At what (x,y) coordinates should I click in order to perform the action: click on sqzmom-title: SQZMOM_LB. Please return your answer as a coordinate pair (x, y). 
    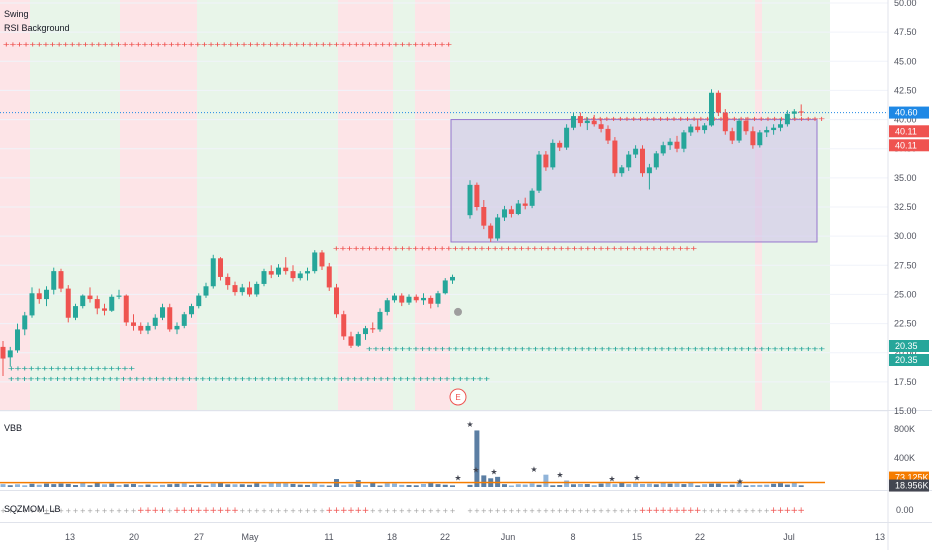
    Looking at the image, I should click on (32, 509).